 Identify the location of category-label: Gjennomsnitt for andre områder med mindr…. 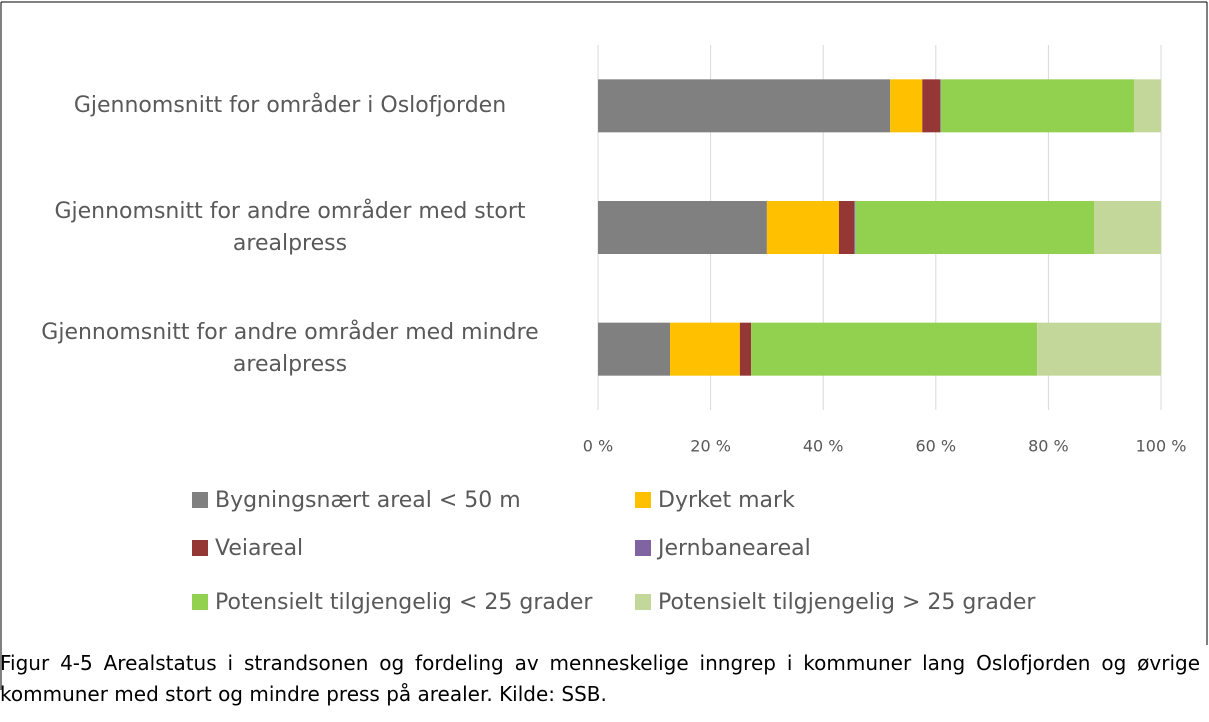
(290, 349).